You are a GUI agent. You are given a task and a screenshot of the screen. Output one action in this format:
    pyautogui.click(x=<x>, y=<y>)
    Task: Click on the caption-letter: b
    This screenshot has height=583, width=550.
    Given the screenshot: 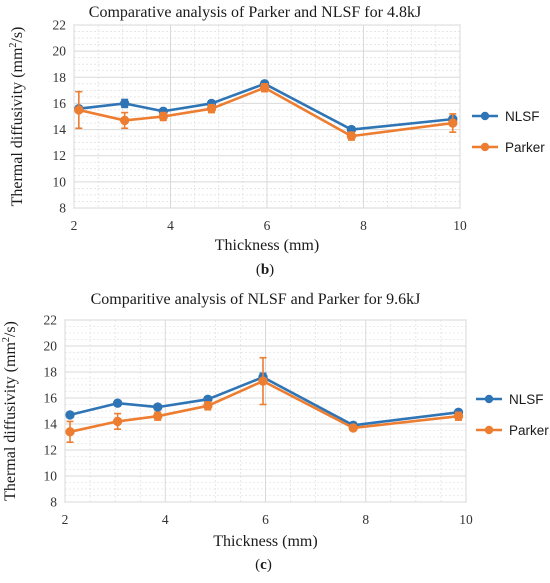 What is the action you would take?
    pyautogui.click(x=265, y=270)
    